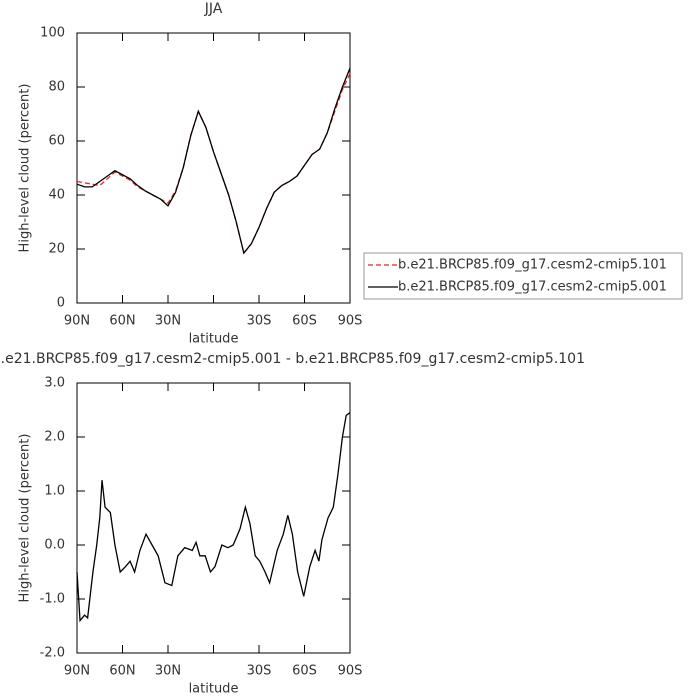  I want to click on legend-label: b.e21.BRCP85.f09_g17.cesm2-cmip5.001, so click(532, 287).